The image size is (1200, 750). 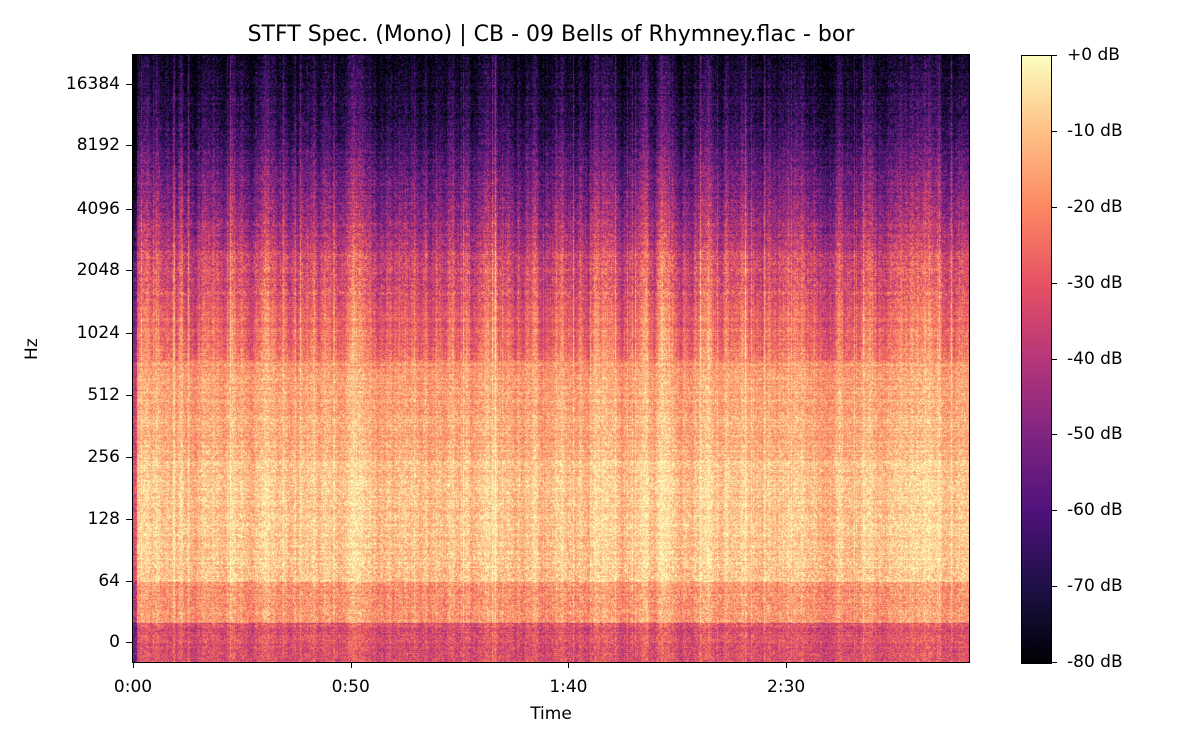 What do you see at coordinates (1095, 206) in the screenshot?
I see `colorbar-tick-label: -20 dB` at bounding box center [1095, 206].